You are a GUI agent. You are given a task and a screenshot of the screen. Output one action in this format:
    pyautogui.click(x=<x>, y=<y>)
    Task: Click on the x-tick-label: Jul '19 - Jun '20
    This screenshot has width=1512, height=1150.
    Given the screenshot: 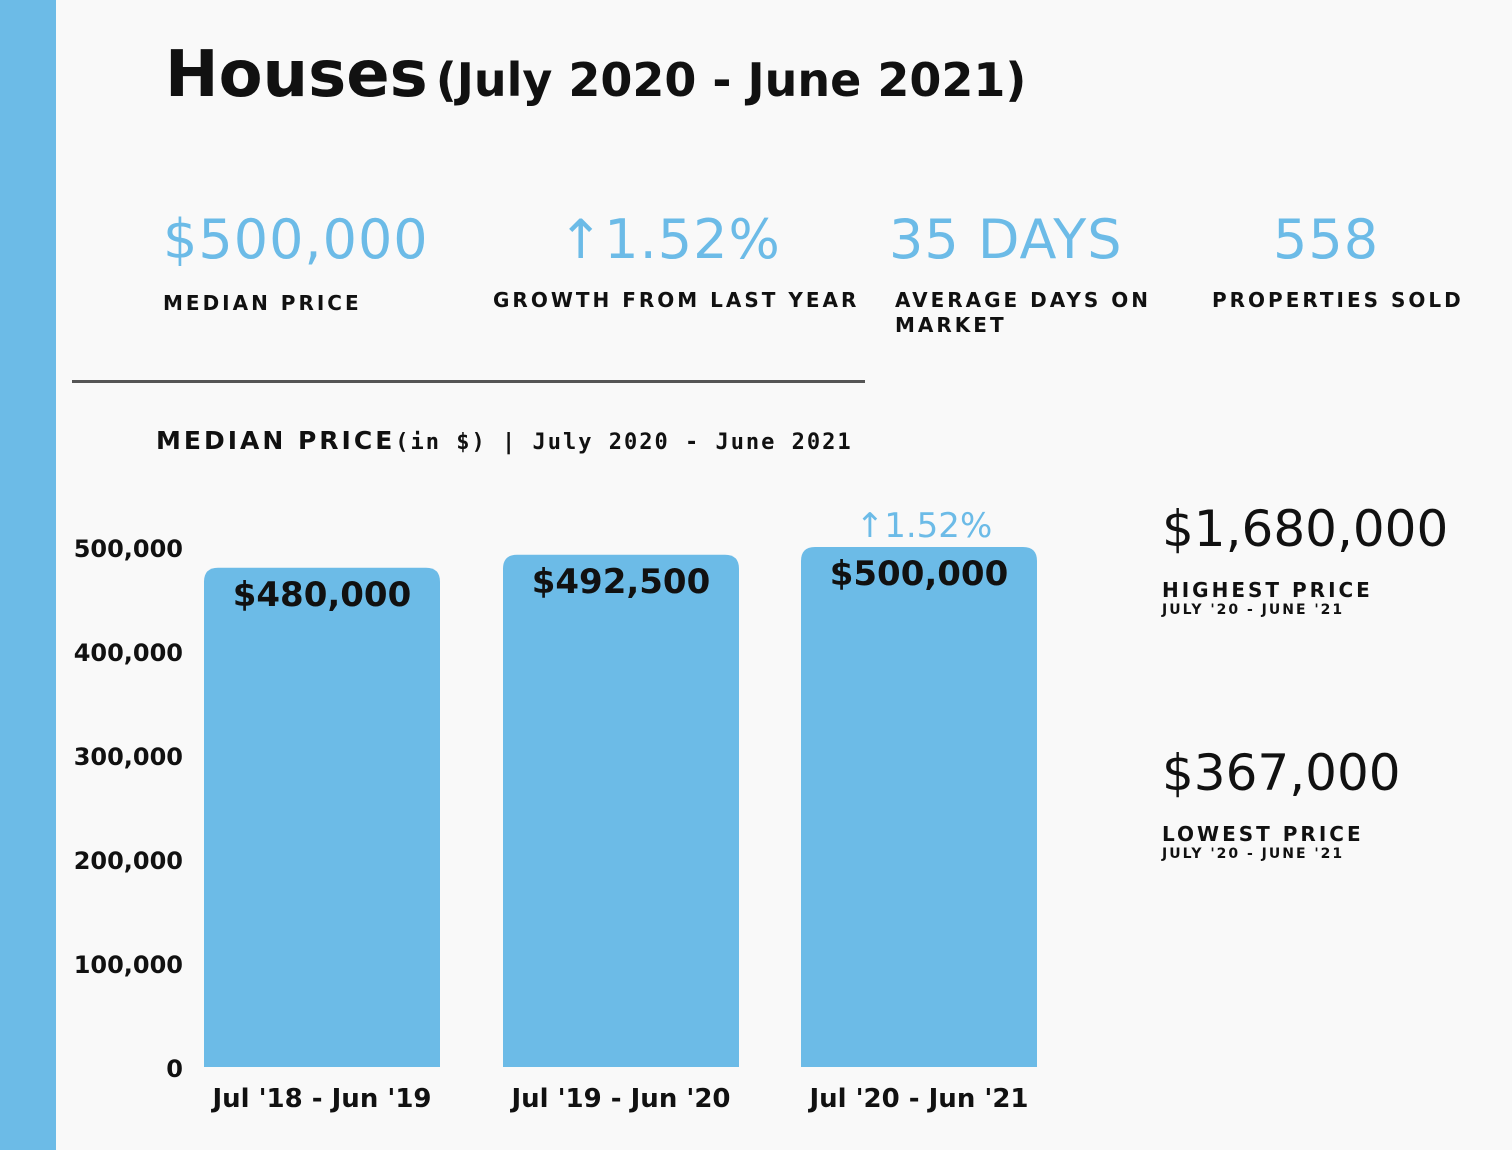 What is the action you would take?
    pyautogui.click(x=619, y=1099)
    